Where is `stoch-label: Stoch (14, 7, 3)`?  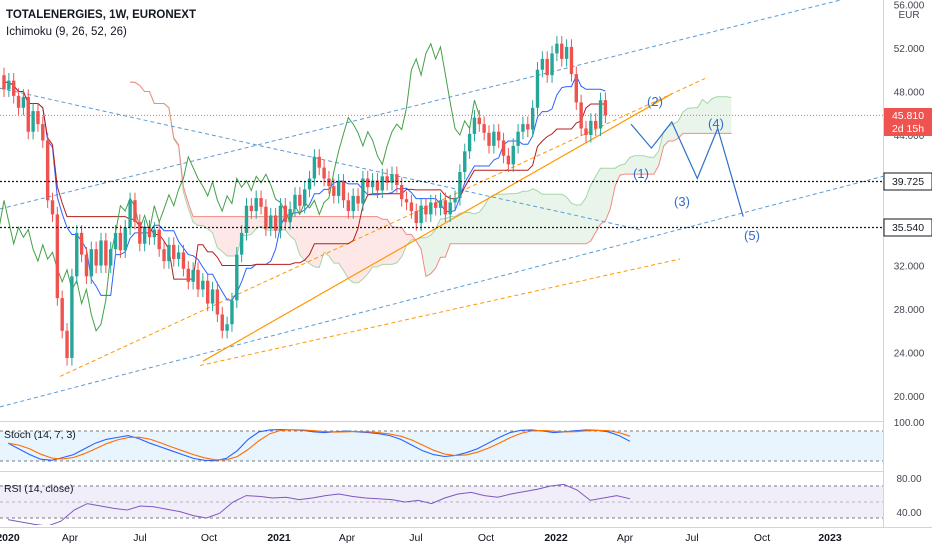
stoch-label: Stoch (14, 7, 3) is located at coordinates (40, 435).